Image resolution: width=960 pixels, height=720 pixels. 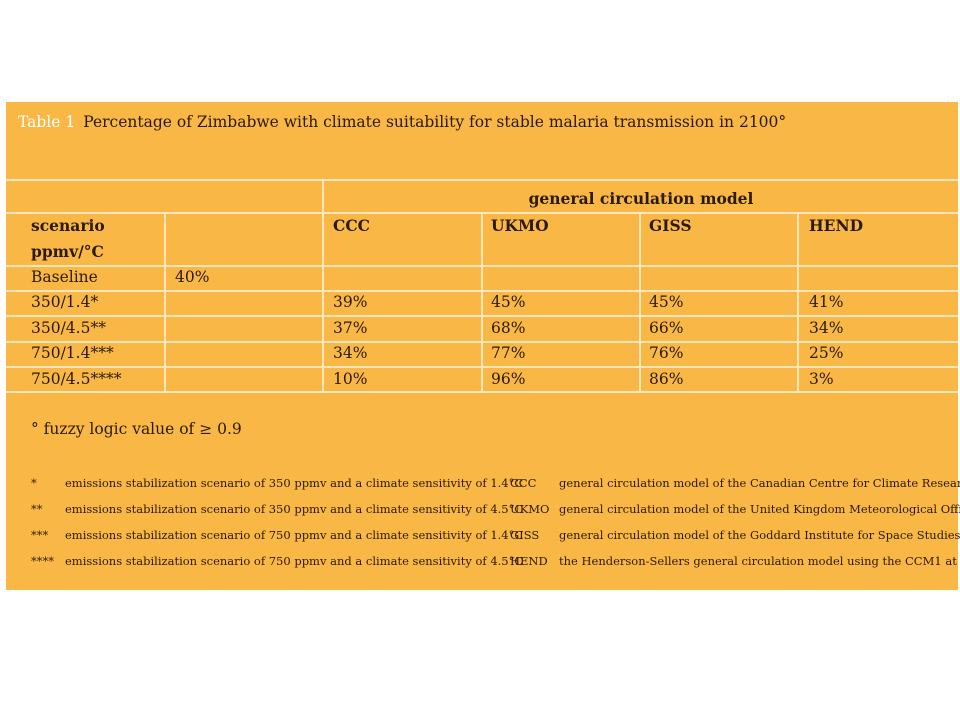 What do you see at coordinates (76, 379) in the screenshot?
I see `row-scenario: 750/4.5****` at bounding box center [76, 379].